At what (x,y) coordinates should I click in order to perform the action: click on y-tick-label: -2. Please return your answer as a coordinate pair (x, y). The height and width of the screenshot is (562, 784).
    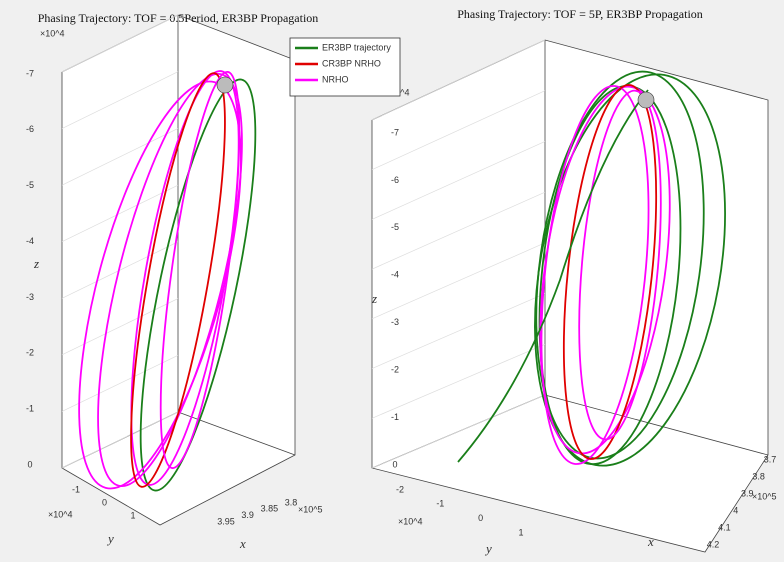
    Looking at the image, I should click on (400, 489).